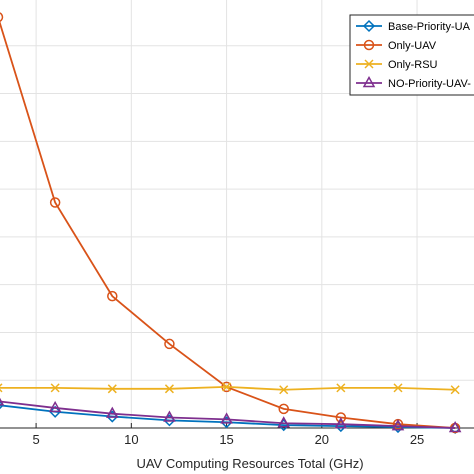 Image resolution: width=474 pixels, height=474 pixels. Describe the element at coordinates (429, 27) in the screenshot. I see `legend-label-0: Base-Priority-UA` at that location.